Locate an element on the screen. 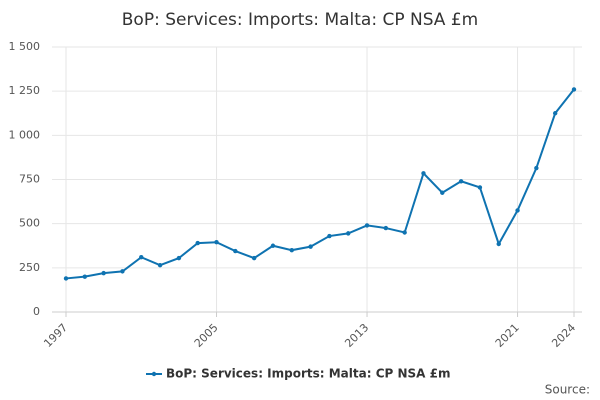 Image resolution: width=600 pixels, height=400 pixels. x-tick-label: 1997 is located at coordinates (55, 335).